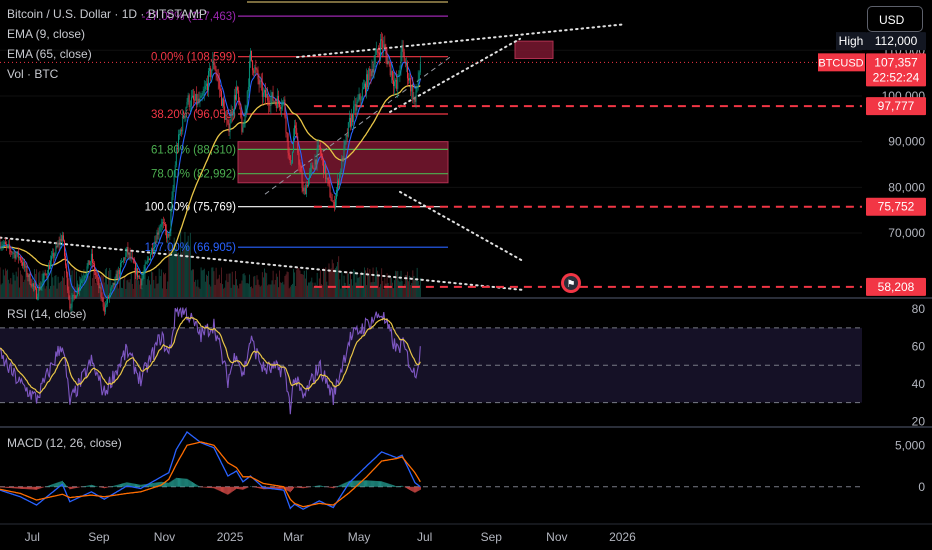 The width and height of the screenshot is (932, 550). I want to click on macd-pane: 0 5,000, so click(462, 470).